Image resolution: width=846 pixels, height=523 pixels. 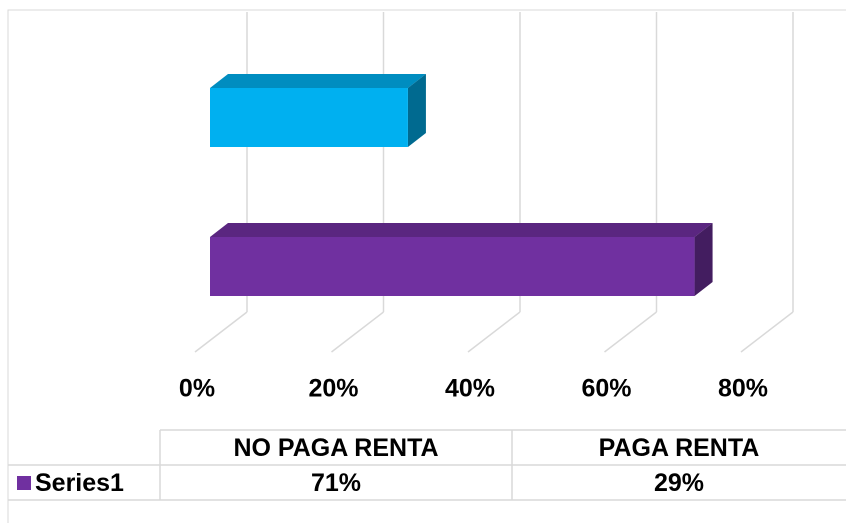 What do you see at coordinates (679, 448) in the screenshot?
I see `table-header: PAGA RENTA` at bounding box center [679, 448].